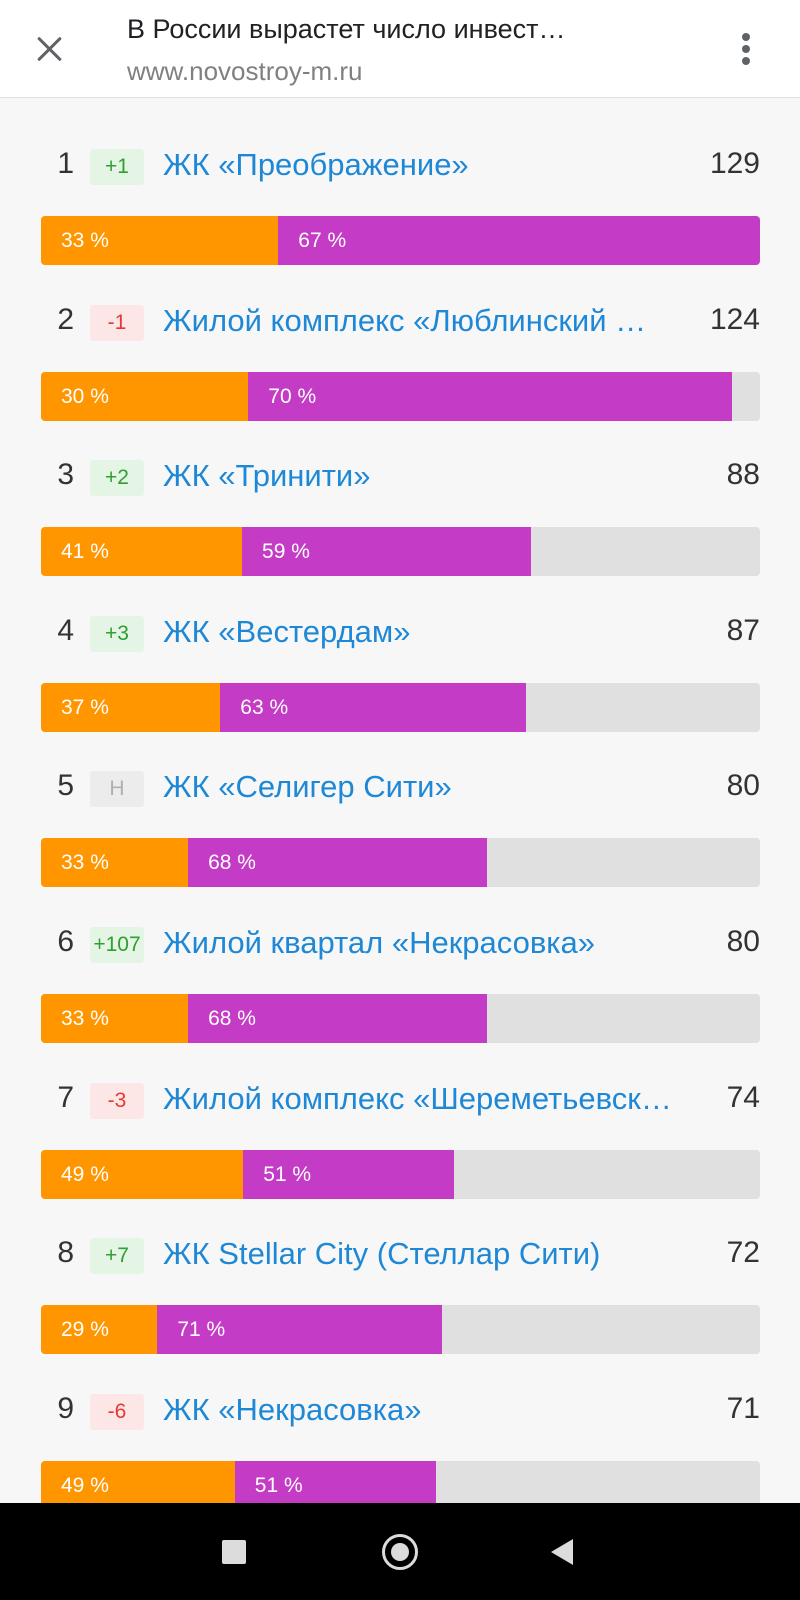  What do you see at coordinates (117, 323) in the screenshot?
I see `rank-change-badge: -1` at bounding box center [117, 323].